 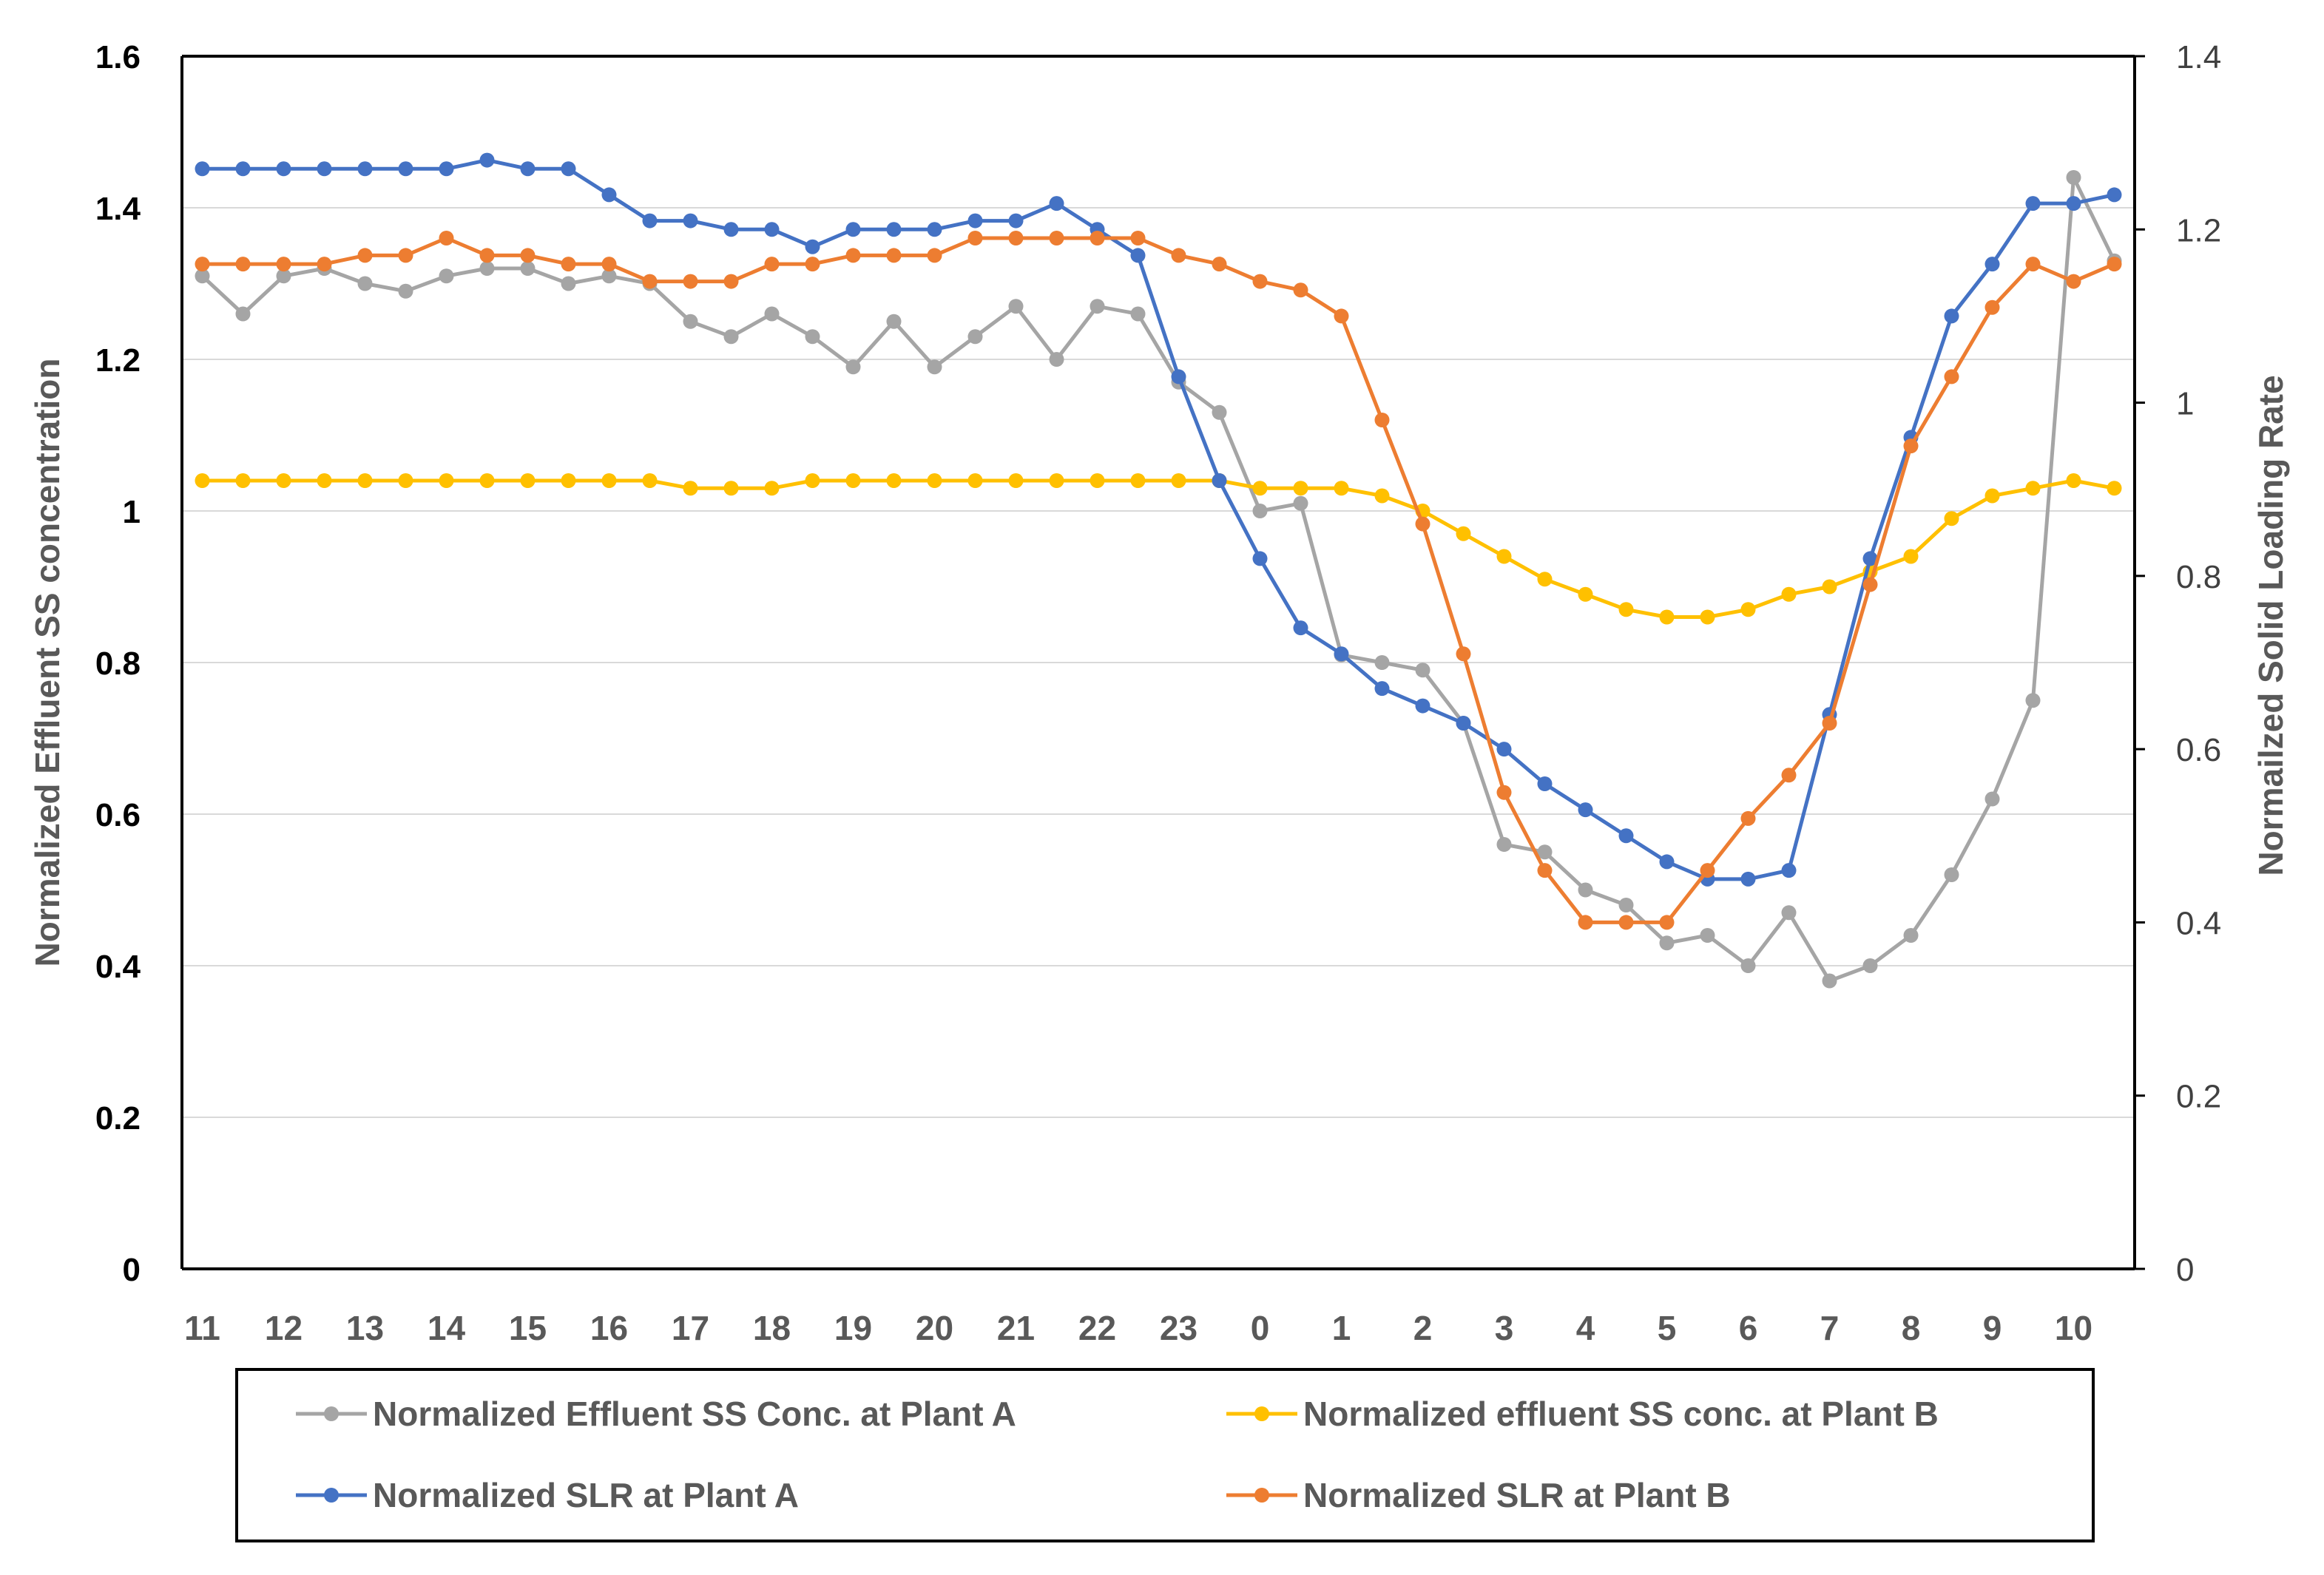 What do you see at coordinates (694, 1414) in the screenshot?
I see `legend-label: Normalized Effluent SS Conc. at Plant A` at bounding box center [694, 1414].